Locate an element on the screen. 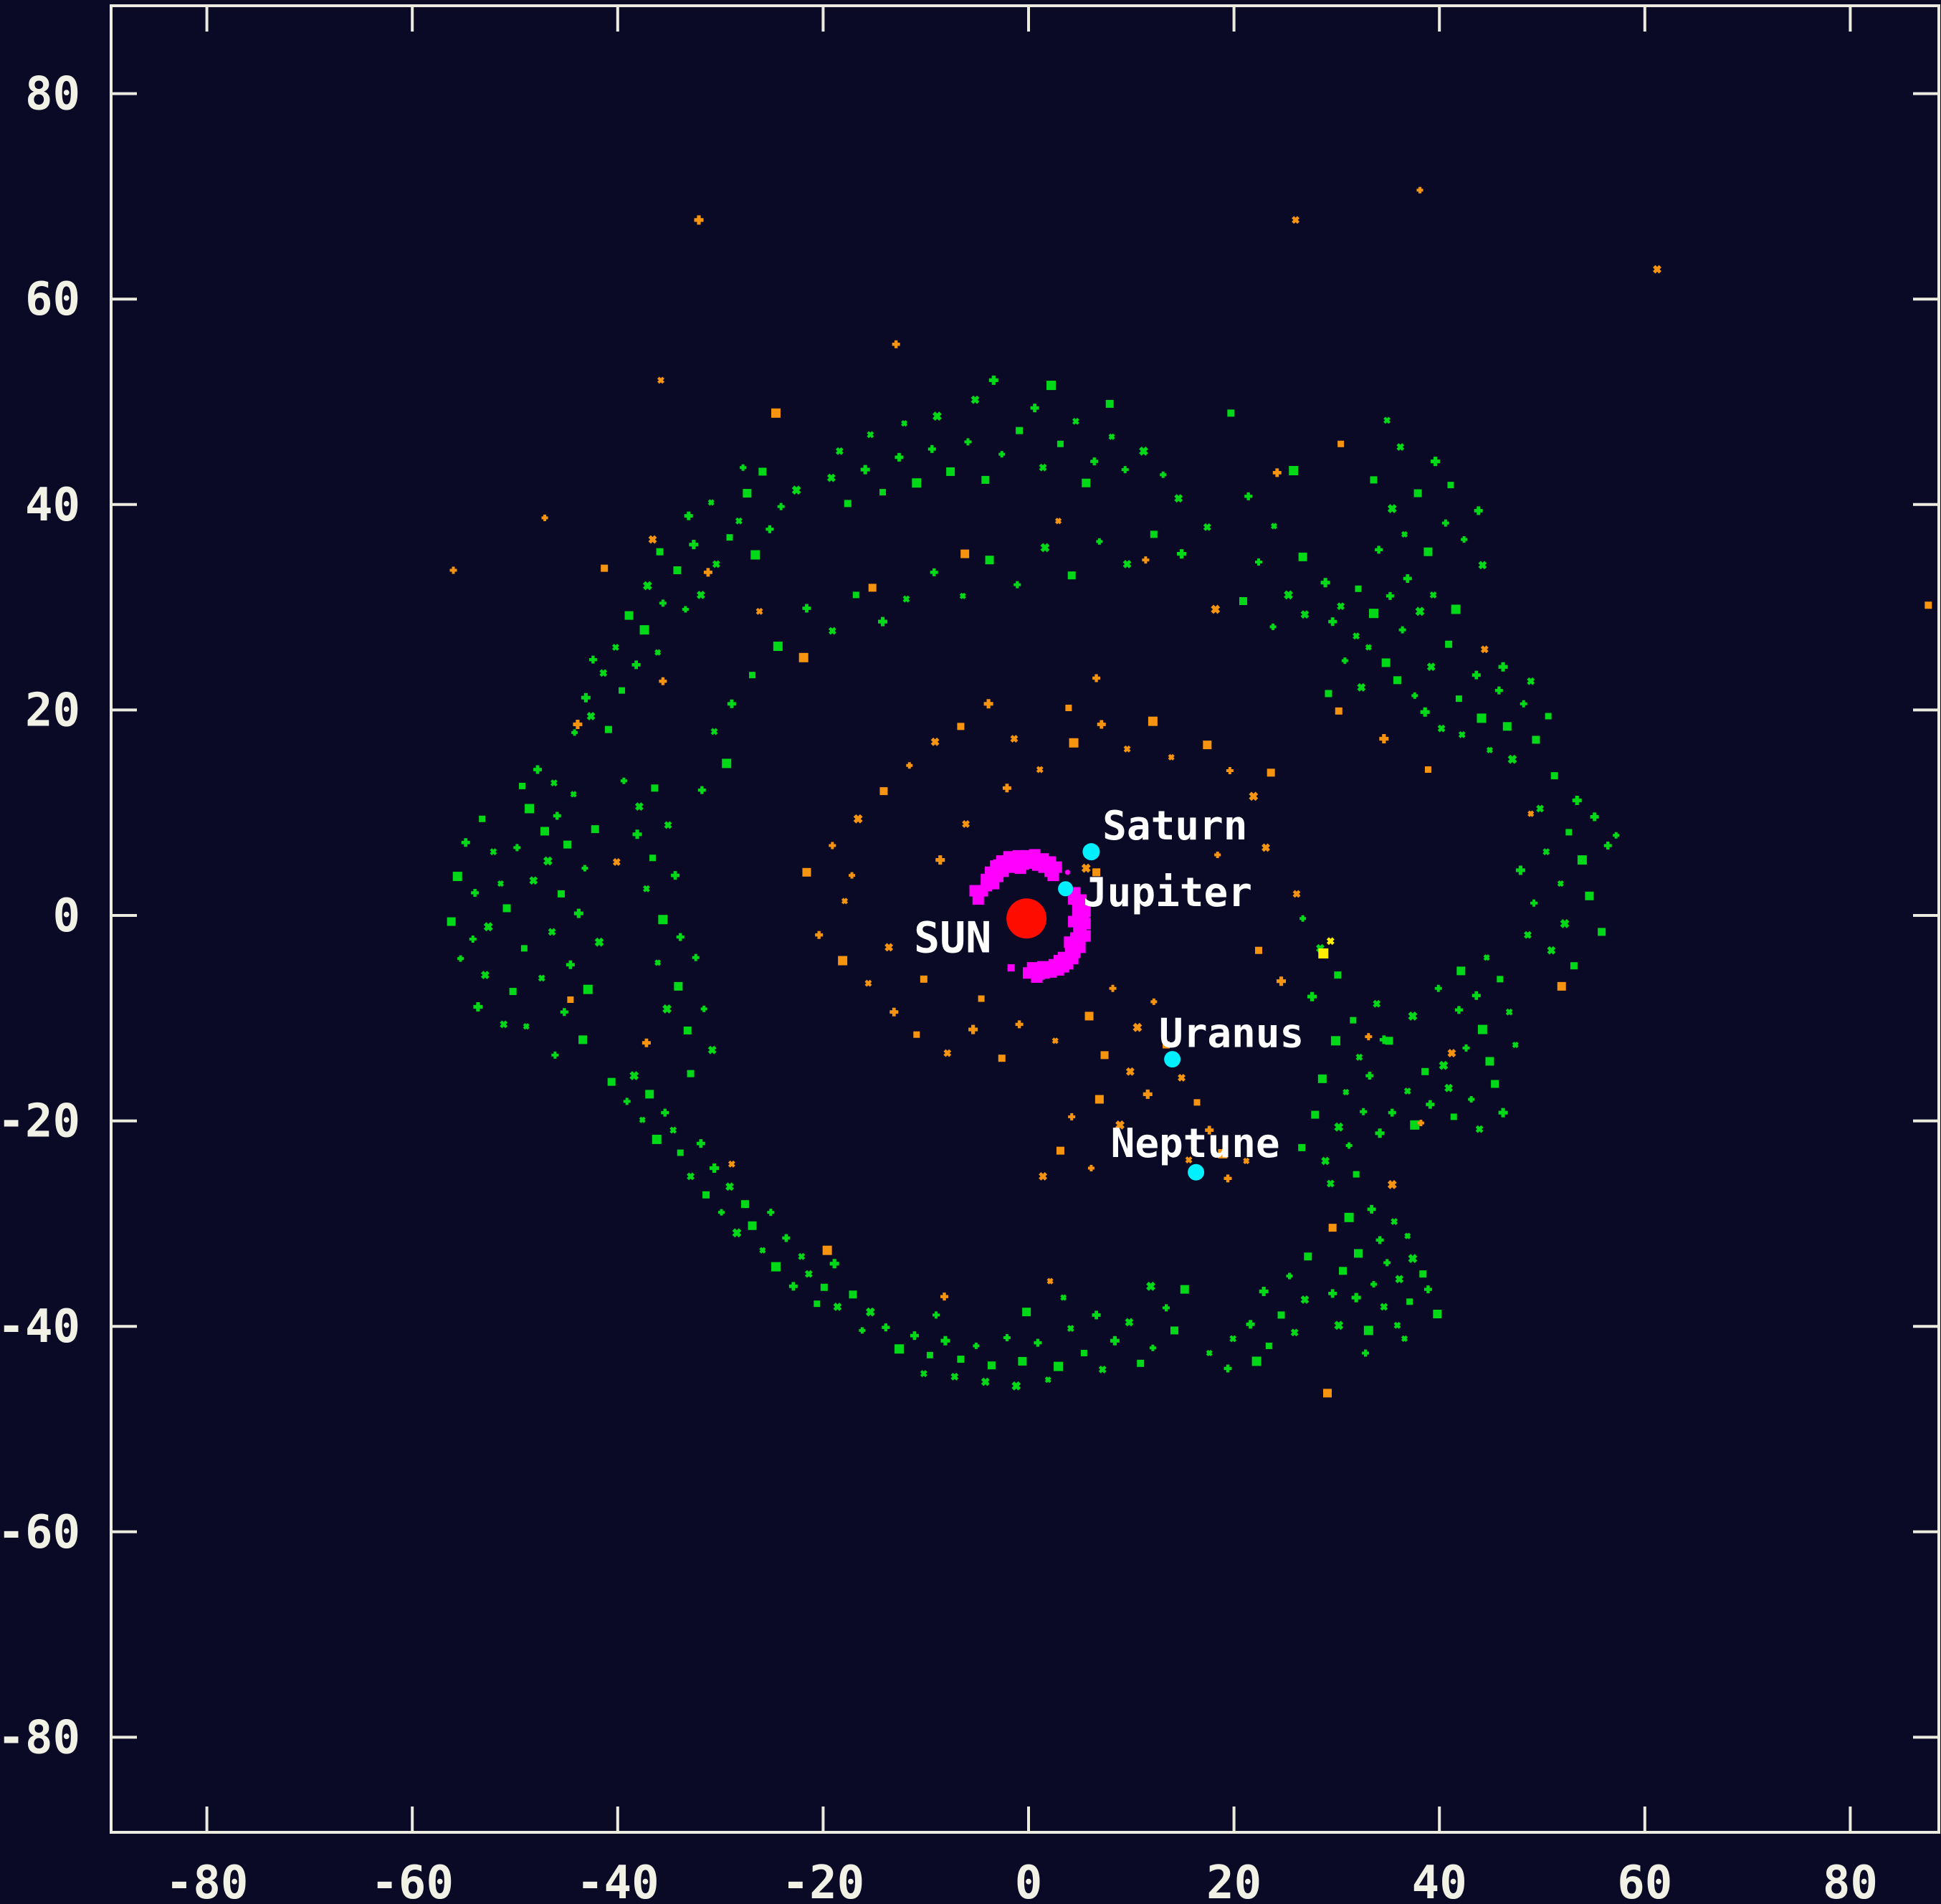 Image resolution: width=1941 pixels, height=1904 pixels. y-axis-tick-label: -80 is located at coordinates (40, 1737).